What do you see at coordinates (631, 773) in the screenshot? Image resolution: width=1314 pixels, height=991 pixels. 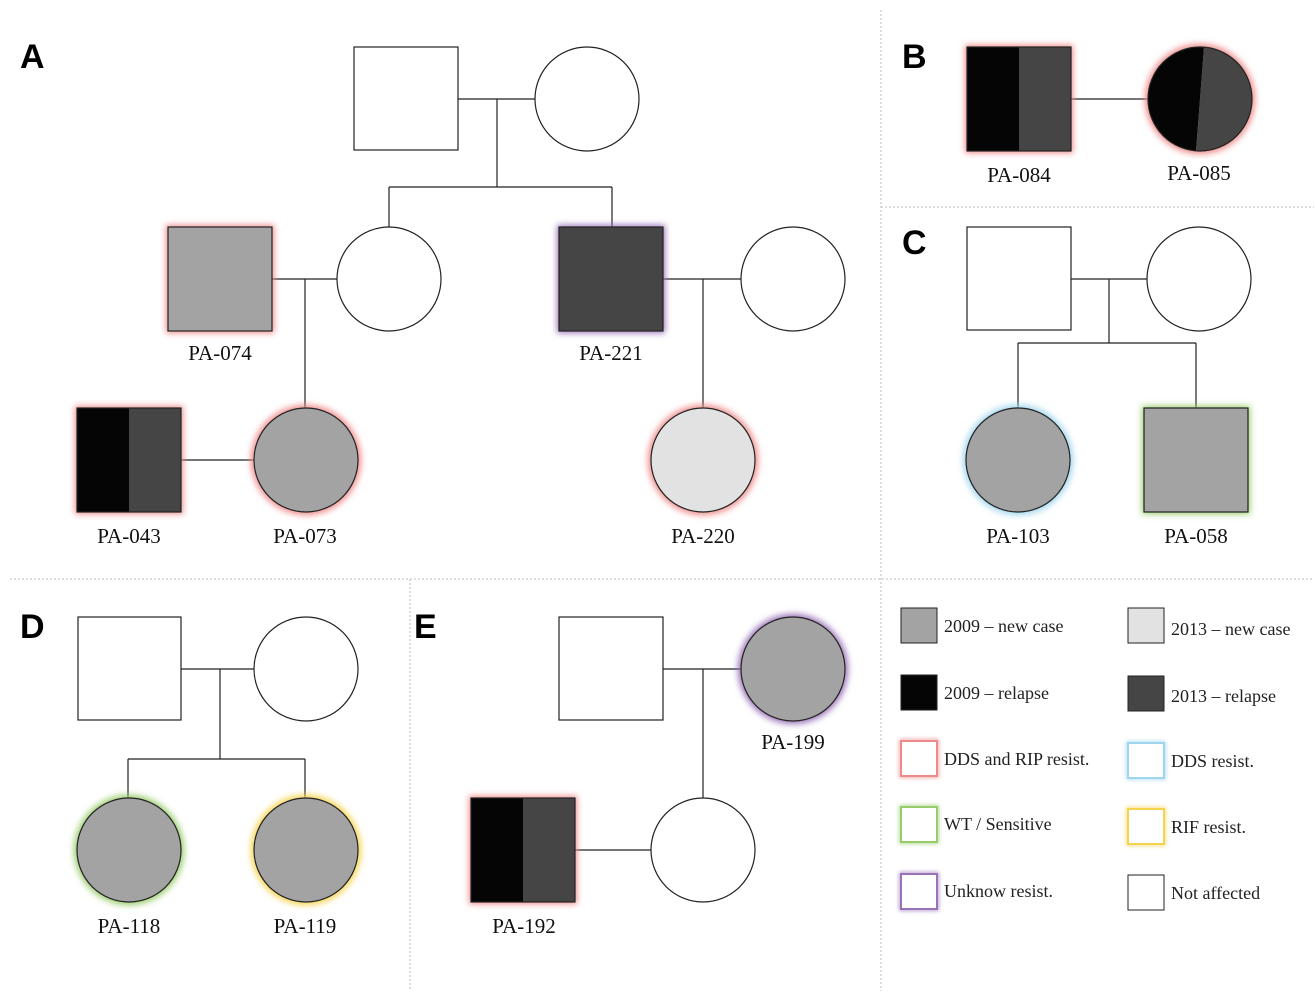 I see `panel-e: E PA-199 PA-192` at bounding box center [631, 773].